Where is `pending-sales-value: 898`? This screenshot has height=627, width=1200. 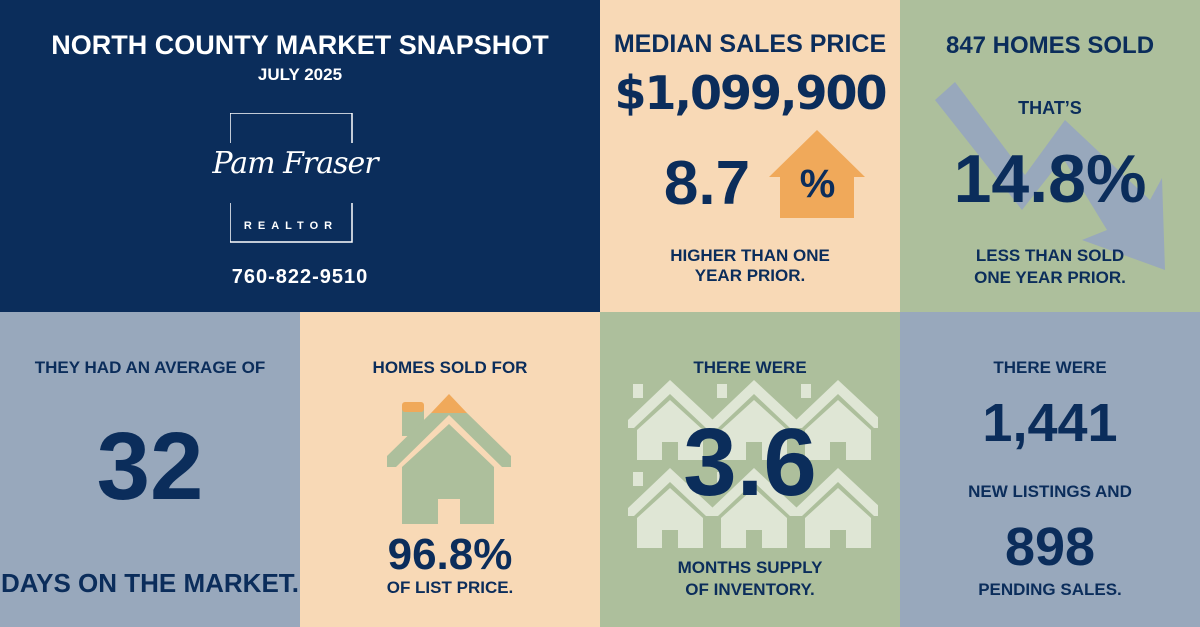 pending-sales-value: 898 is located at coordinates (1050, 547).